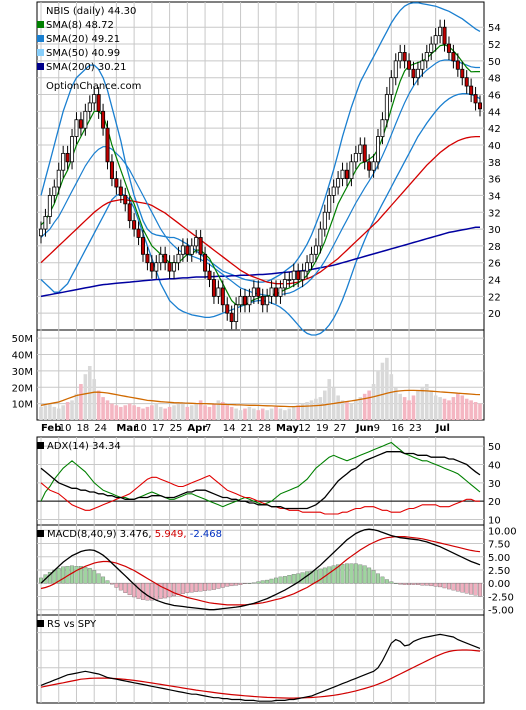 This screenshot has height=710, width=526. Describe the element at coordinates (22, 356) in the screenshot. I see `vol-y-tick-3: 40M` at that location.